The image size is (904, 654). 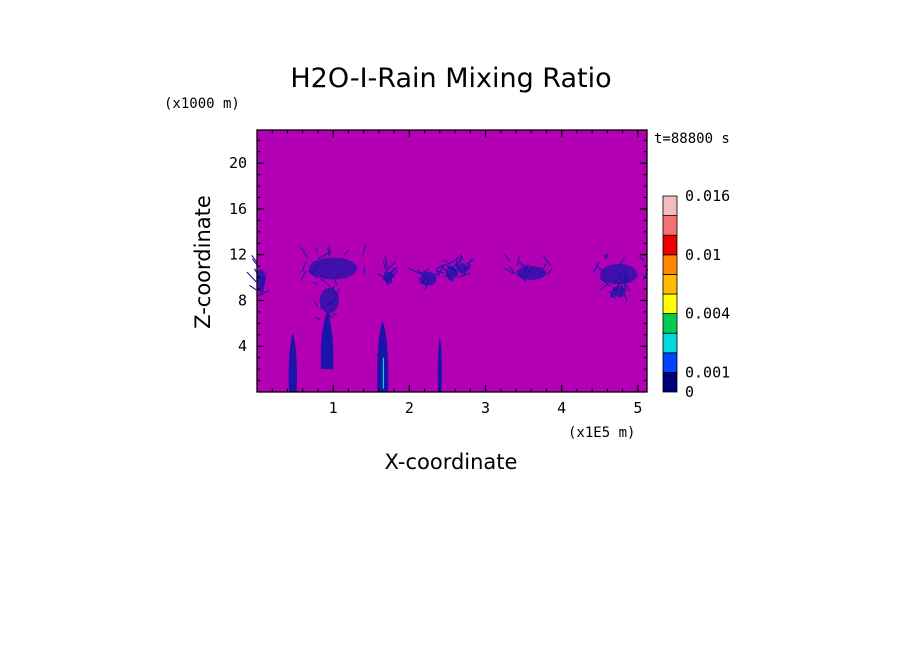 What do you see at coordinates (707, 314) in the screenshot?
I see `colorbar-tick-label: 0.004` at bounding box center [707, 314].